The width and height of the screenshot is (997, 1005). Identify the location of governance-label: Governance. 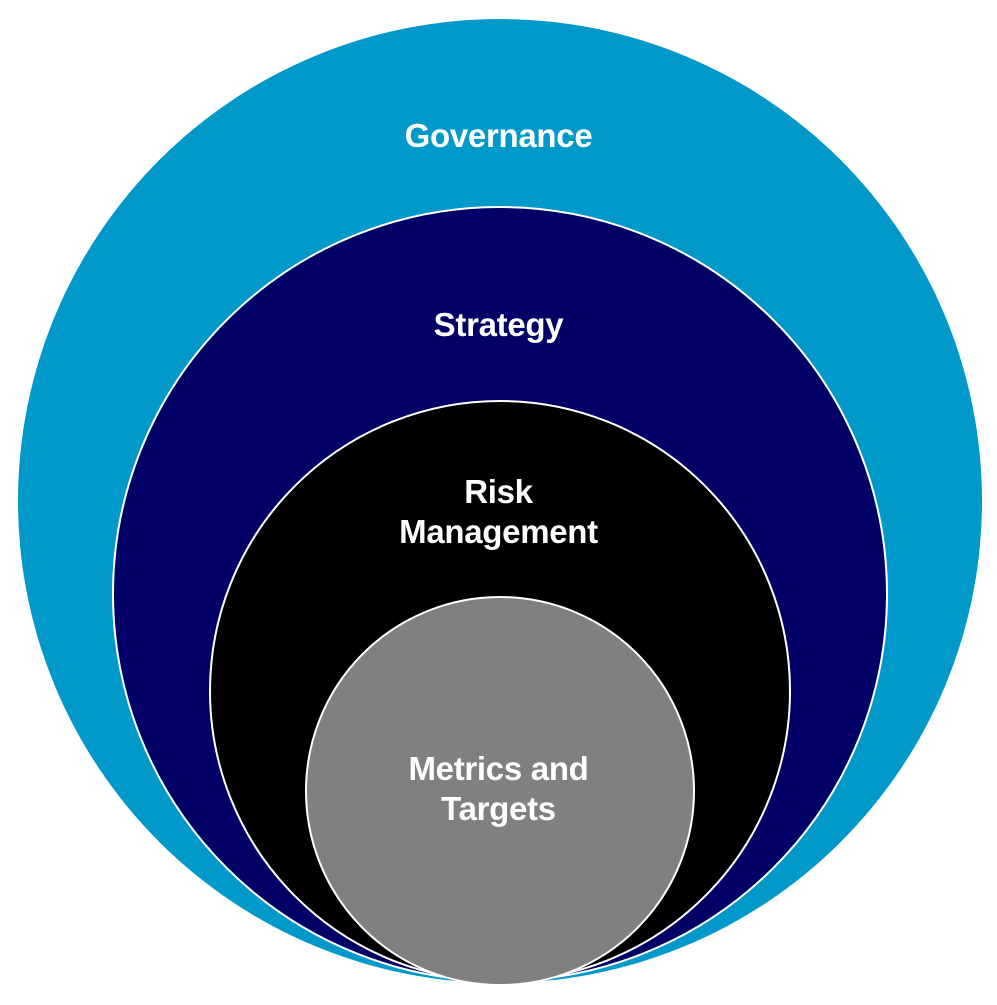
(498, 136).